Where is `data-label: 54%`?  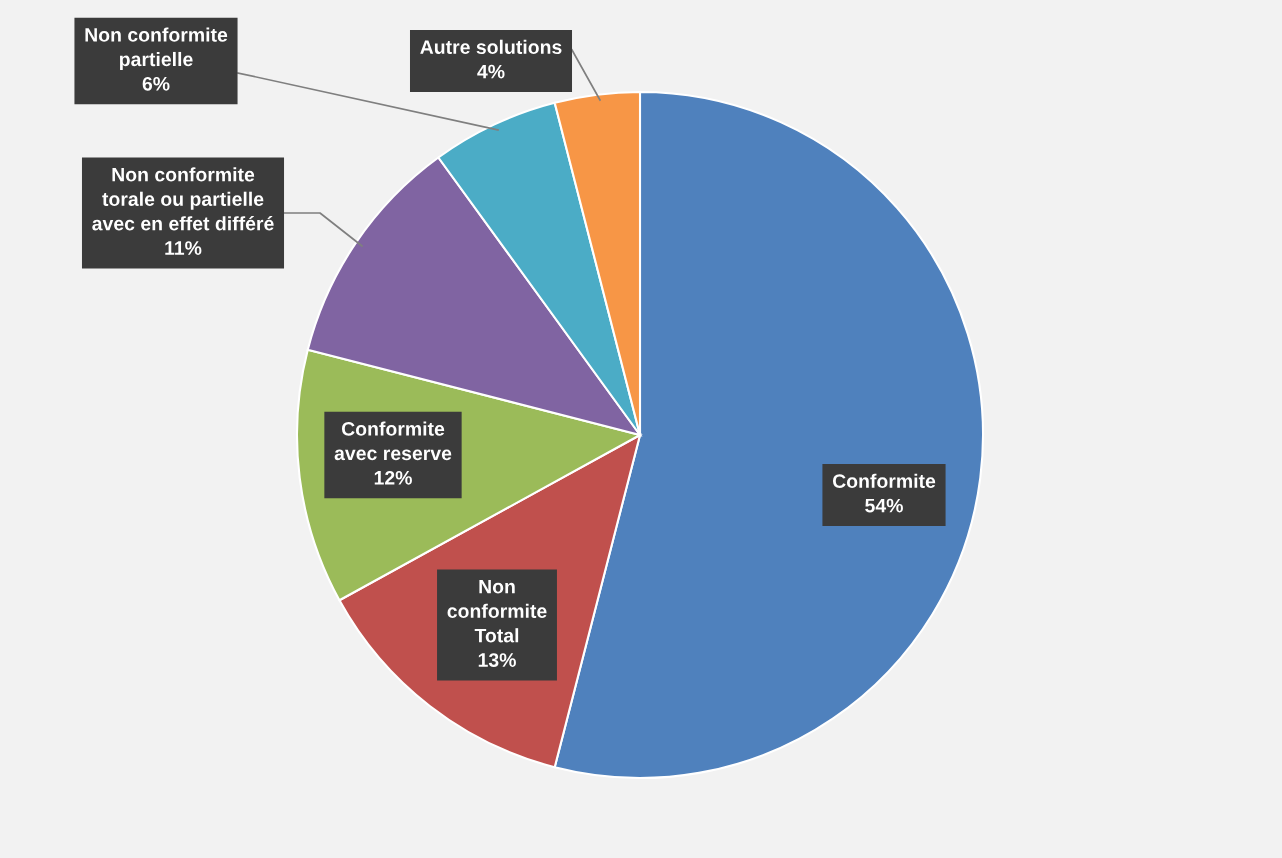
data-label: 54% is located at coordinates (884, 505).